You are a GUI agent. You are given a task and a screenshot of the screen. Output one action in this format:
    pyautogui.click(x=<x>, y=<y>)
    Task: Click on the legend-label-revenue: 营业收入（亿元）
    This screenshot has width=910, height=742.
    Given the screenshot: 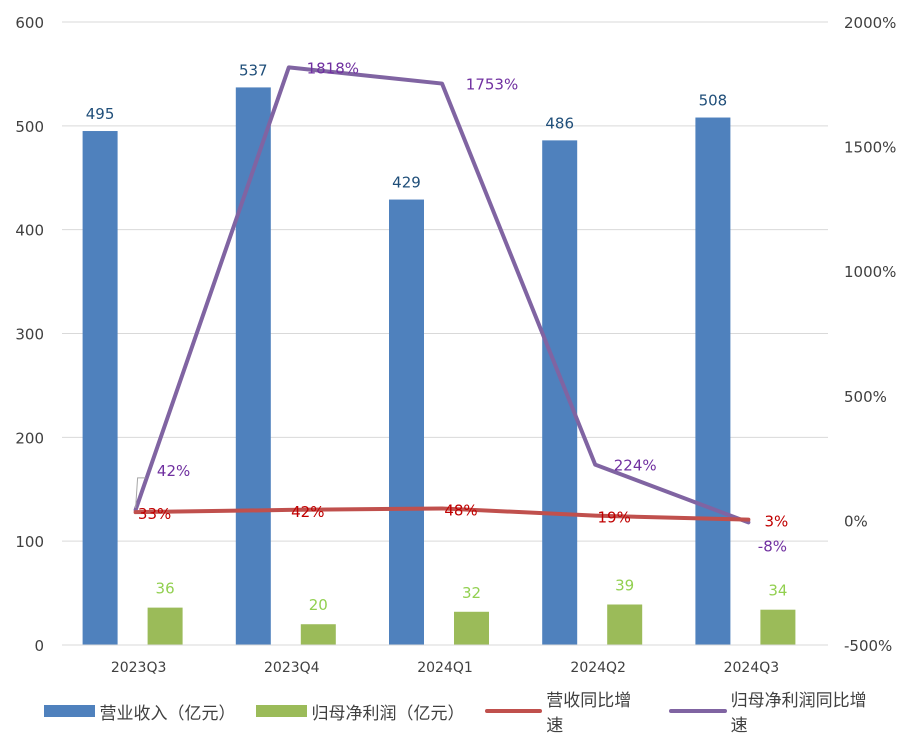 What is the action you would take?
    pyautogui.click(x=167, y=713)
    